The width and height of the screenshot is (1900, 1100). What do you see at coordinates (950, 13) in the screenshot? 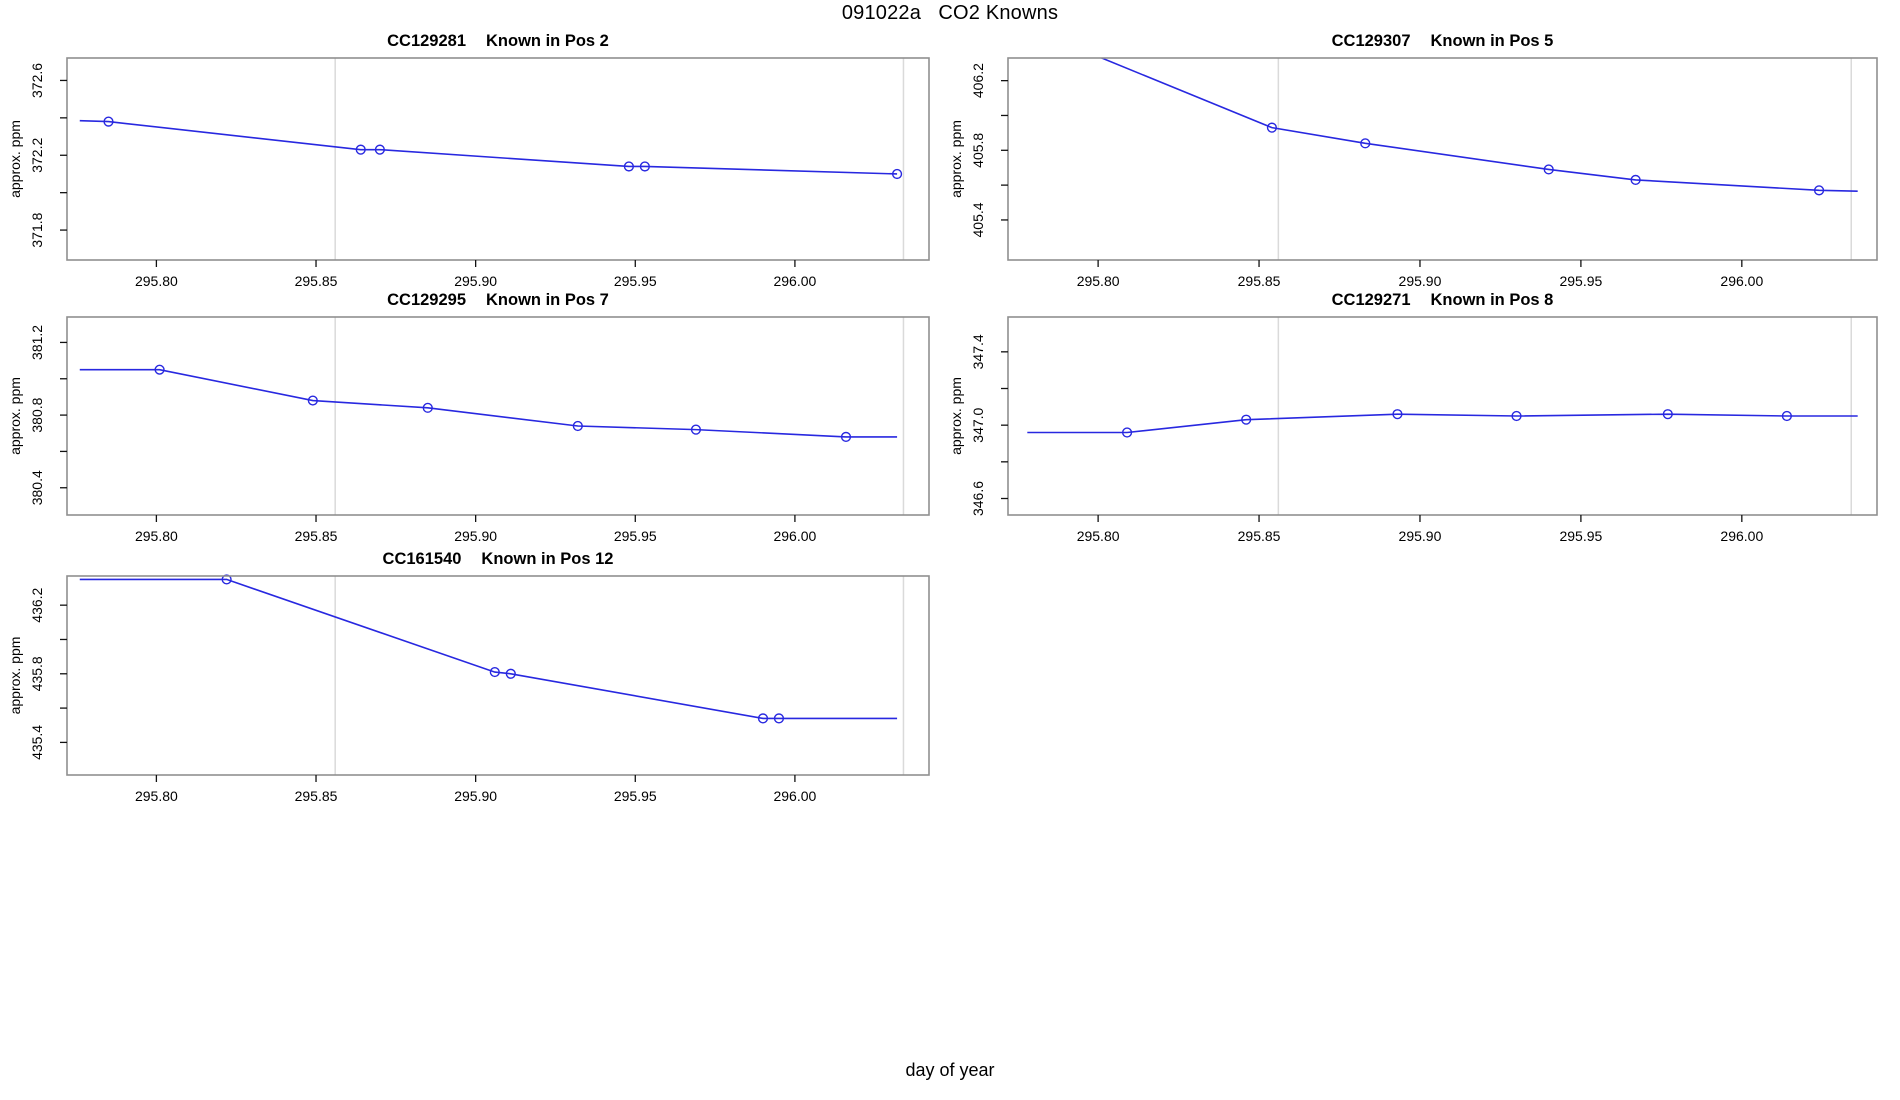
I see `figure-title: 091022a CO2 Knowns` at bounding box center [950, 13].